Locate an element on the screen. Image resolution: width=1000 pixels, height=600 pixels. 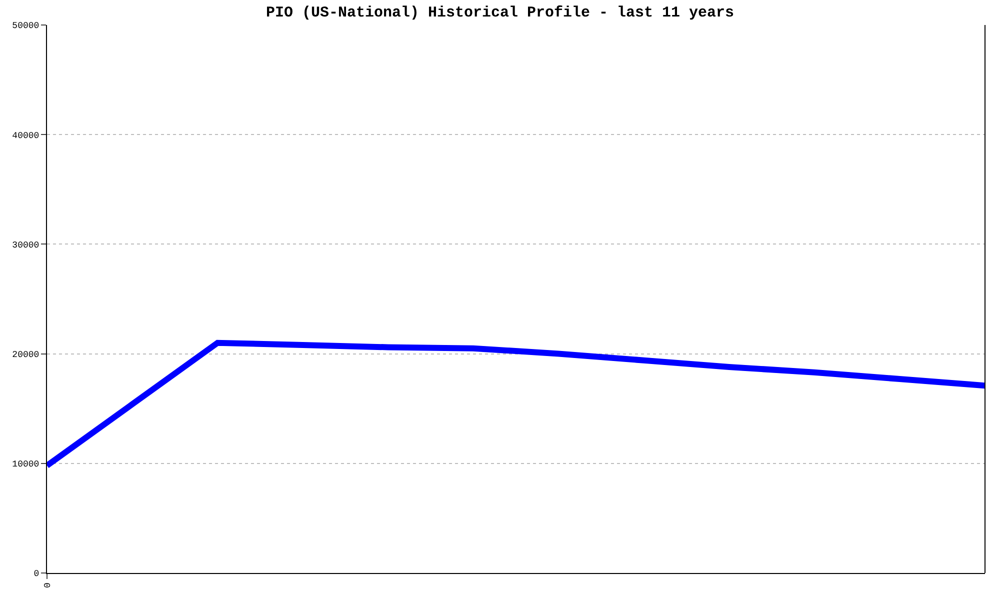
y-tick-label: 20000 is located at coordinates (26, 355).